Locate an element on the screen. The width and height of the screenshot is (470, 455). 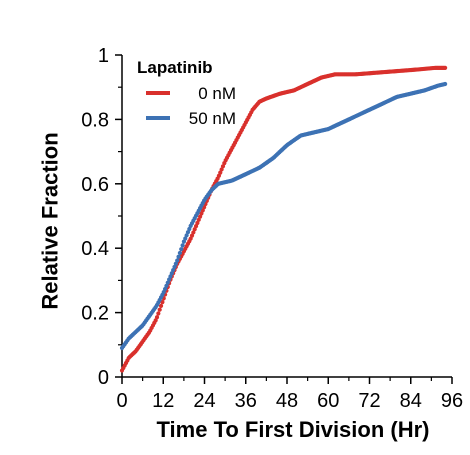
x-tick-label: 36 is located at coordinates (246, 401).